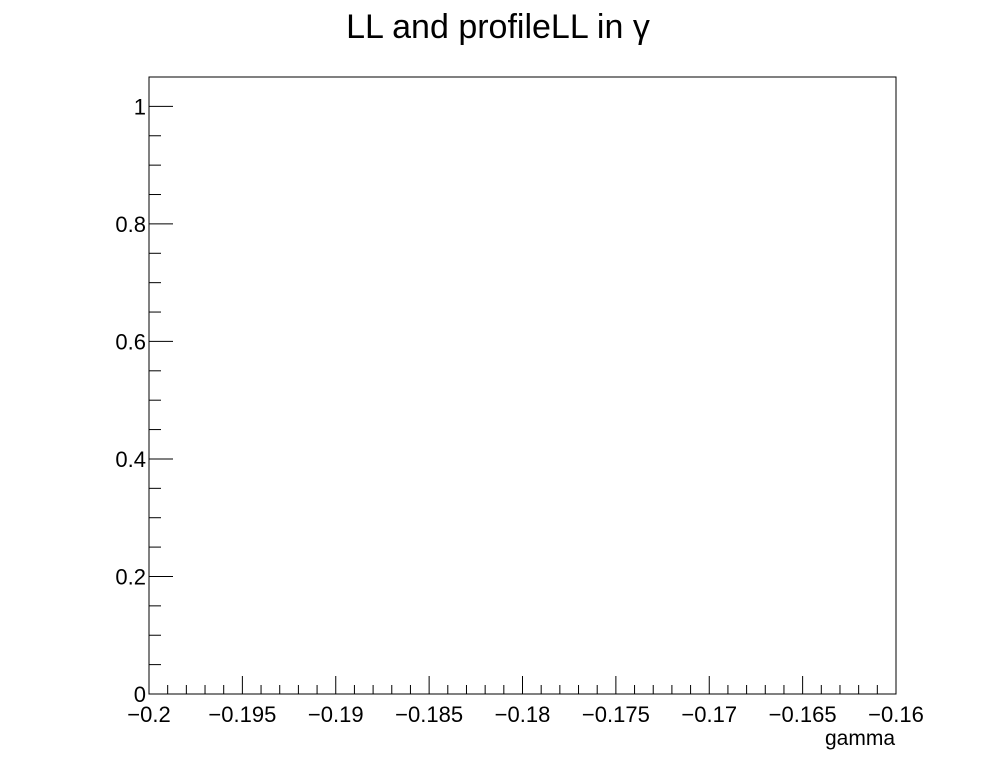 The width and height of the screenshot is (996, 772). What do you see at coordinates (144, 391) in the screenshot?
I see `y-axis: 0 0.2 0.4 0.6 0.8 1` at bounding box center [144, 391].